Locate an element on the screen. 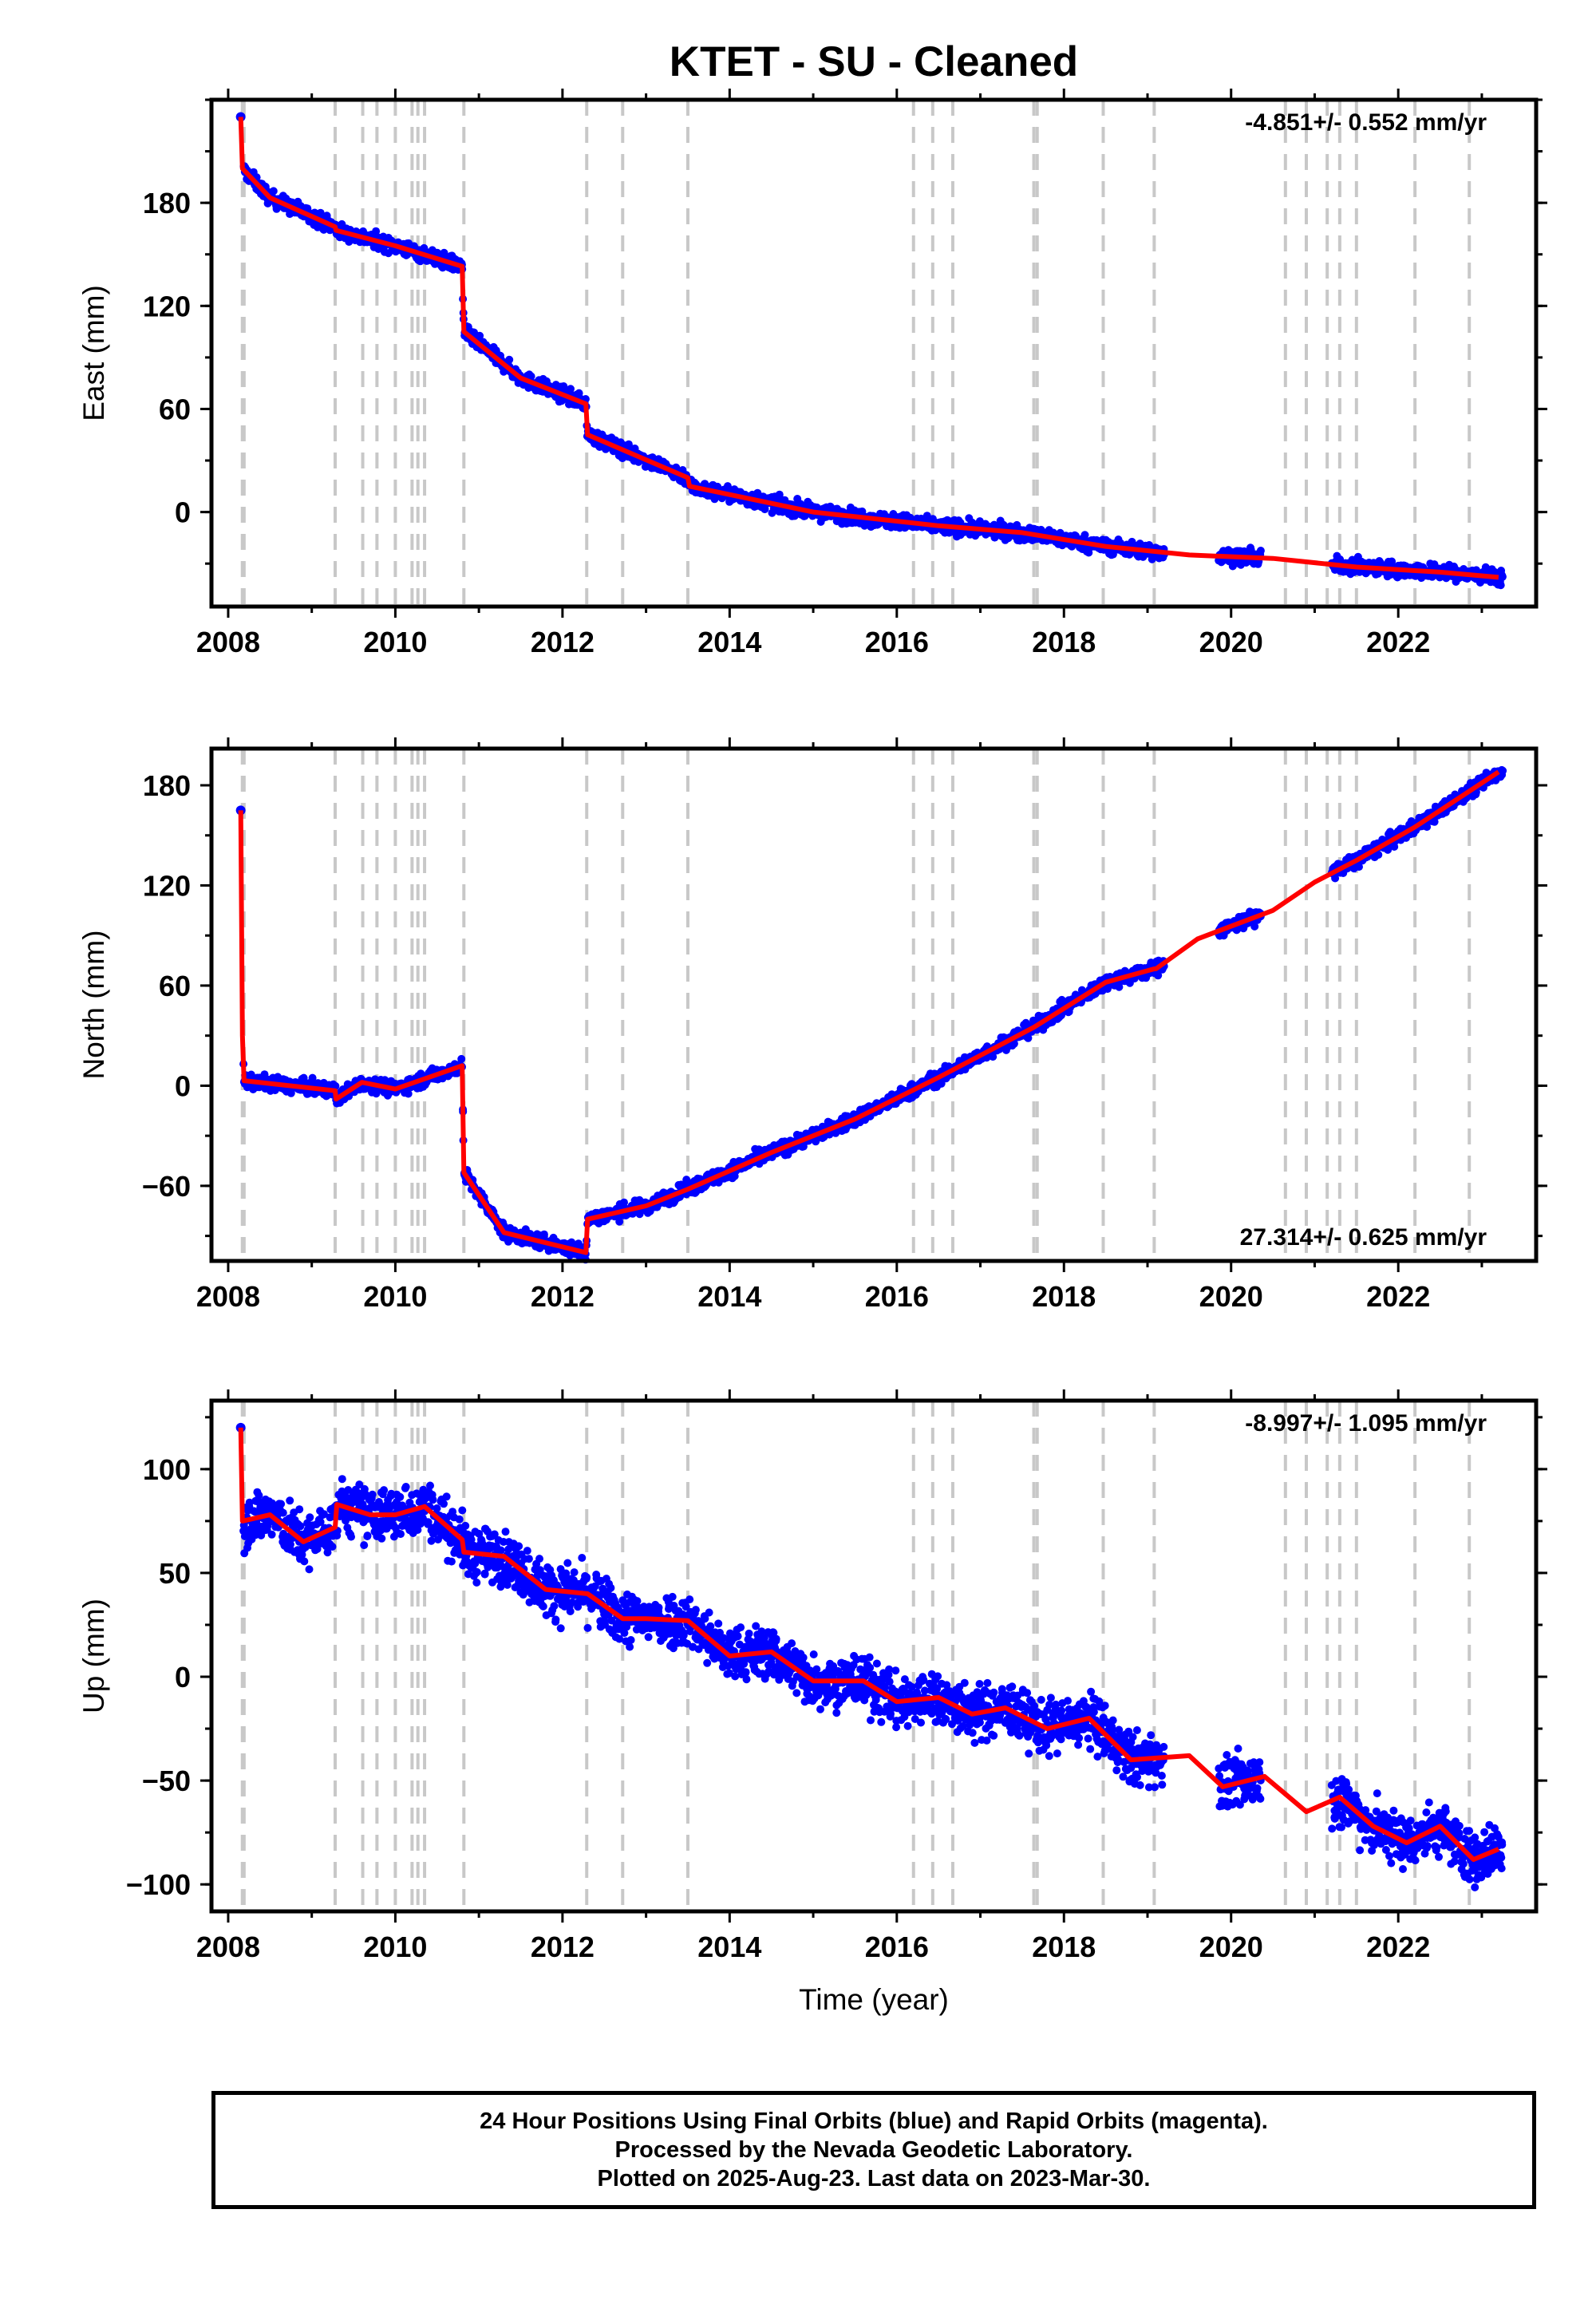  y-tick-label: 0 is located at coordinates (183, 512).